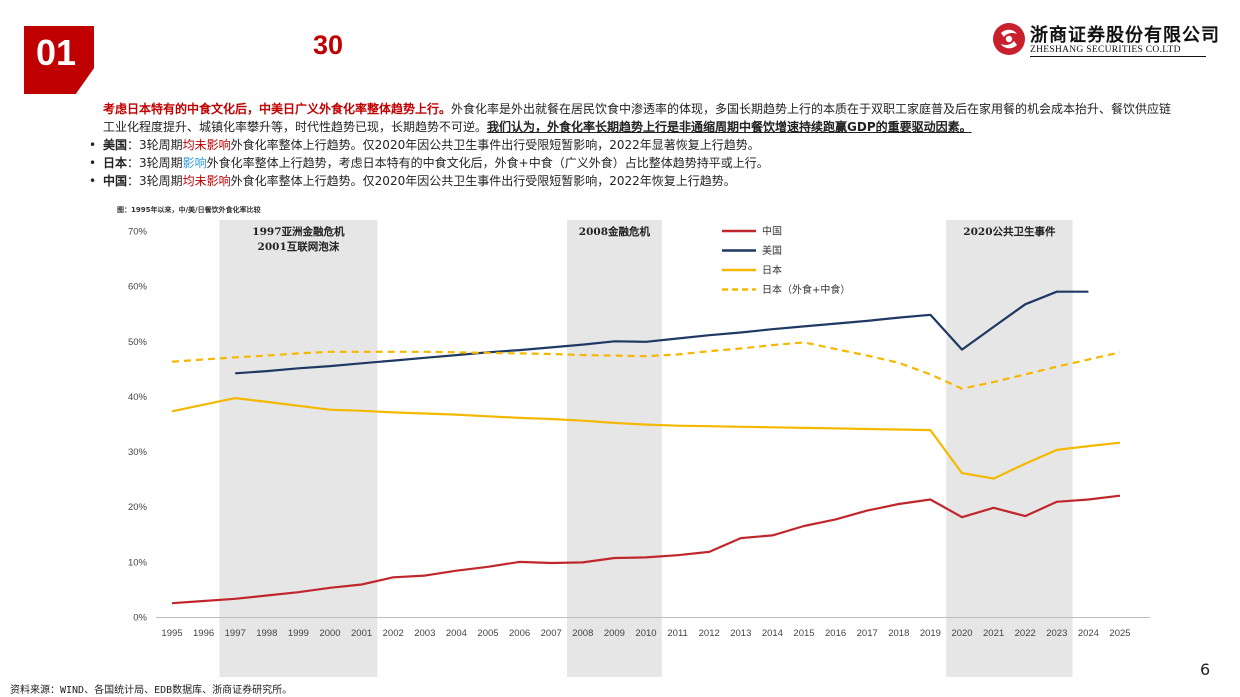 This screenshot has height=697, width=1240. I want to click on section-number-badge: 01, so click(59, 60).